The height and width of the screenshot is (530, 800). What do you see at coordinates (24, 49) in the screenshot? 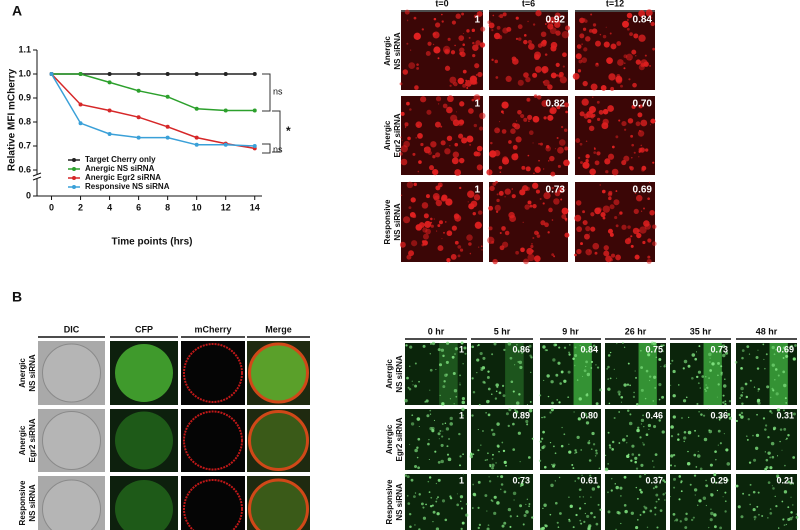
I see `y-tick-label: 1.1` at bounding box center [24, 49].